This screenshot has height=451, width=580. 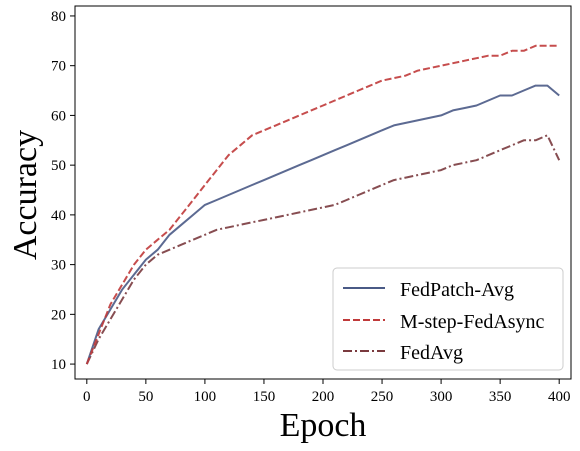 What do you see at coordinates (205, 397) in the screenshot?
I see `x-tick-label: 100` at bounding box center [205, 397].